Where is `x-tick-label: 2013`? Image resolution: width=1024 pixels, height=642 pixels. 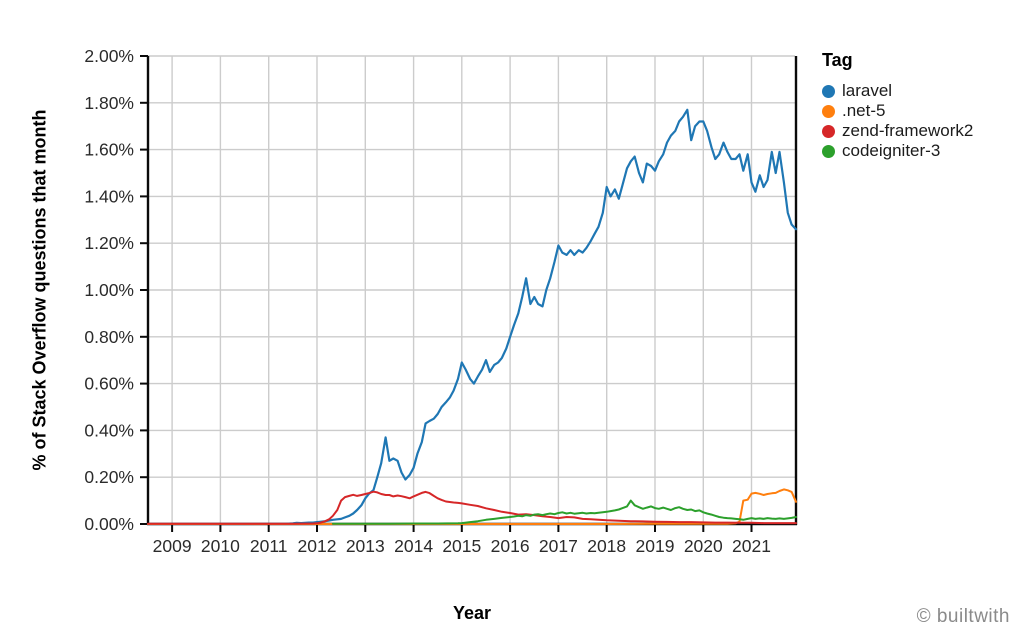 x-tick-label: 2013 is located at coordinates (365, 546).